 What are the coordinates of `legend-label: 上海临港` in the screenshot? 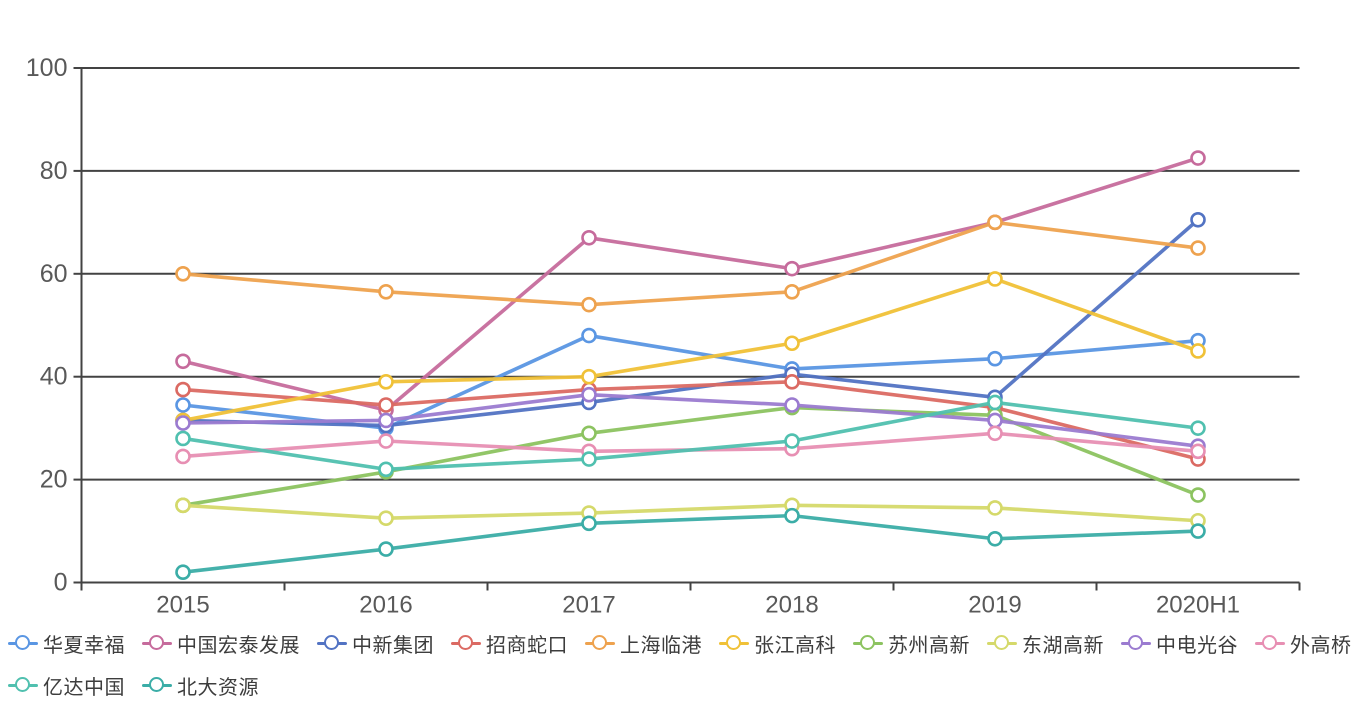 It's located at (661, 645).